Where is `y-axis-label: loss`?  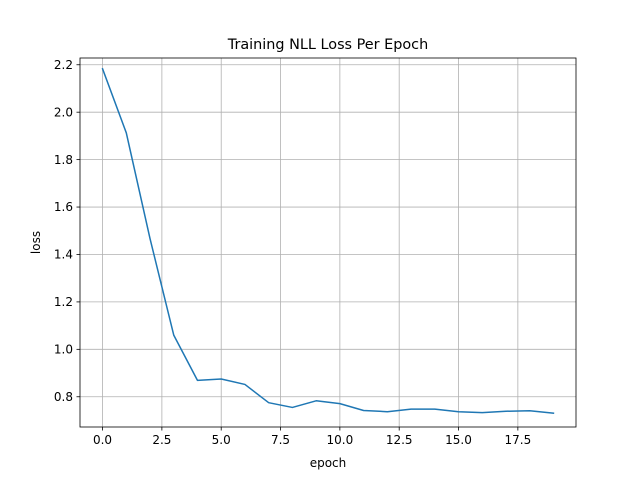 y-axis-label: loss is located at coordinates (36, 242).